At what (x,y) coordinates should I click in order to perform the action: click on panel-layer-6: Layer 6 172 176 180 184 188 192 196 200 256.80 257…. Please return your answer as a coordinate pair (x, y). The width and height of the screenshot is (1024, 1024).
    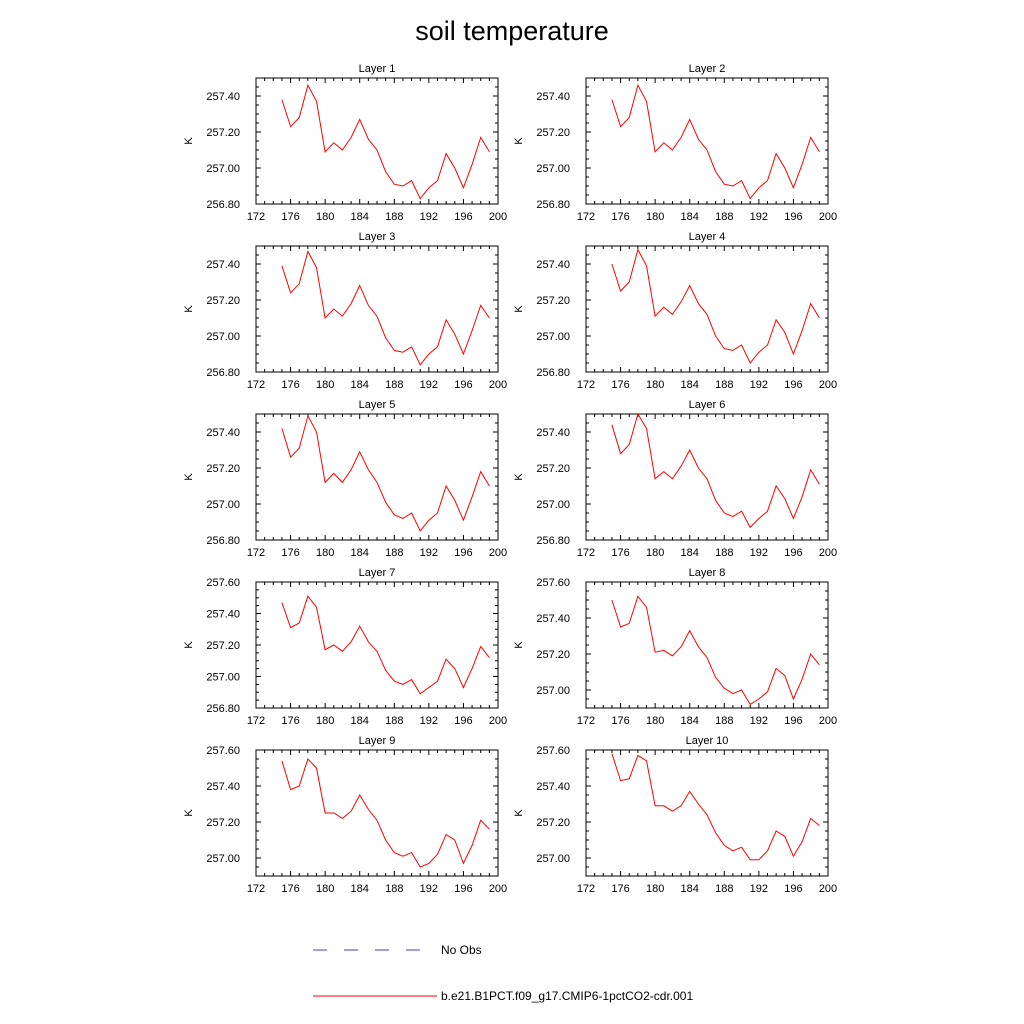
    Looking at the image, I should click on (675, 479).